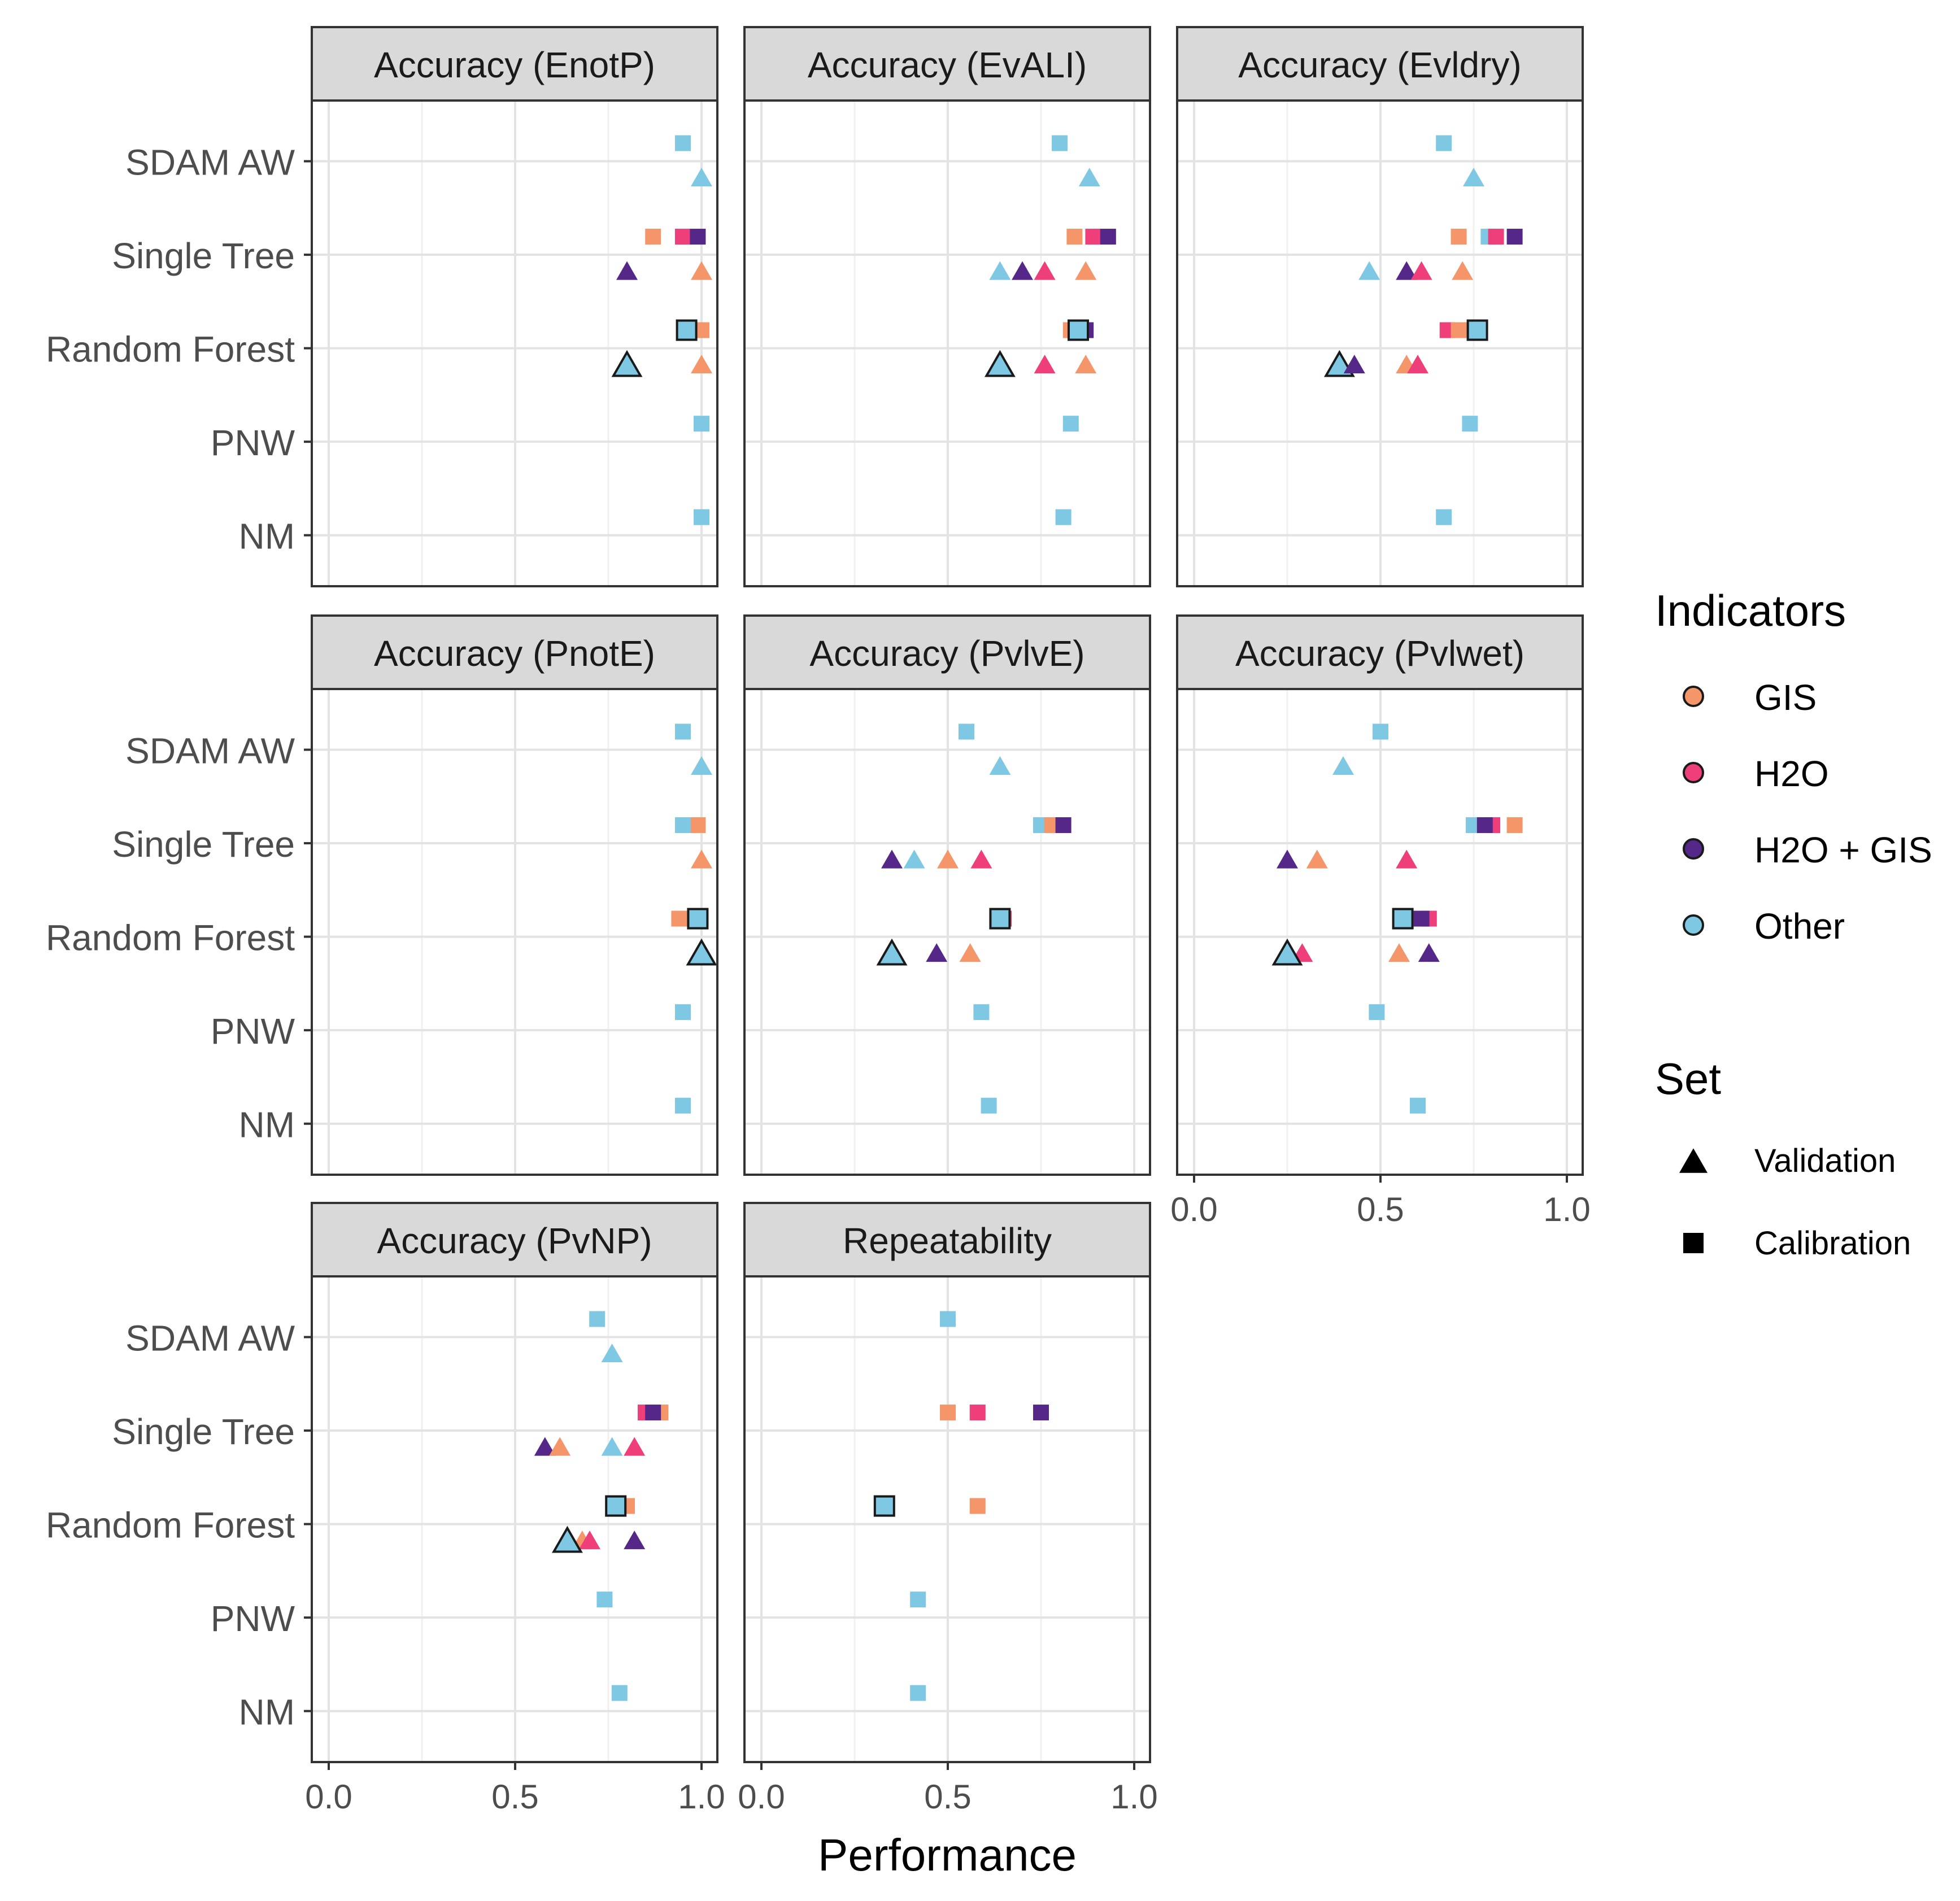 The image size is (1960, 1901). I want to click on panel-1: Accuracy (EvALI), so click(947, 306).